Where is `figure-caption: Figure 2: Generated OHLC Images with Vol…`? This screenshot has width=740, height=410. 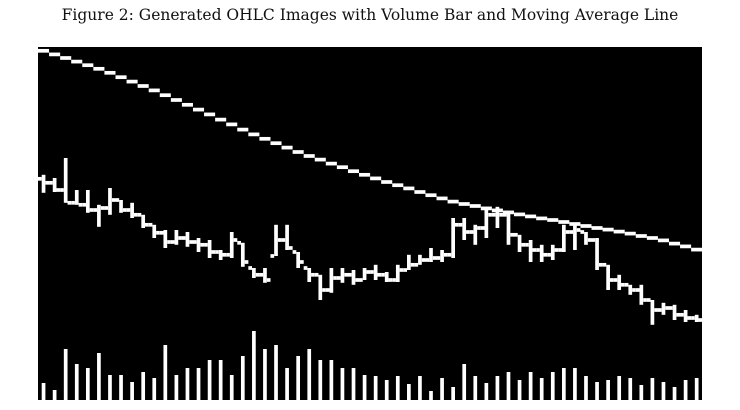 figure-caption: Figure 2: Generated OHLC Images with Vol… is located at coordinates (370, 15).